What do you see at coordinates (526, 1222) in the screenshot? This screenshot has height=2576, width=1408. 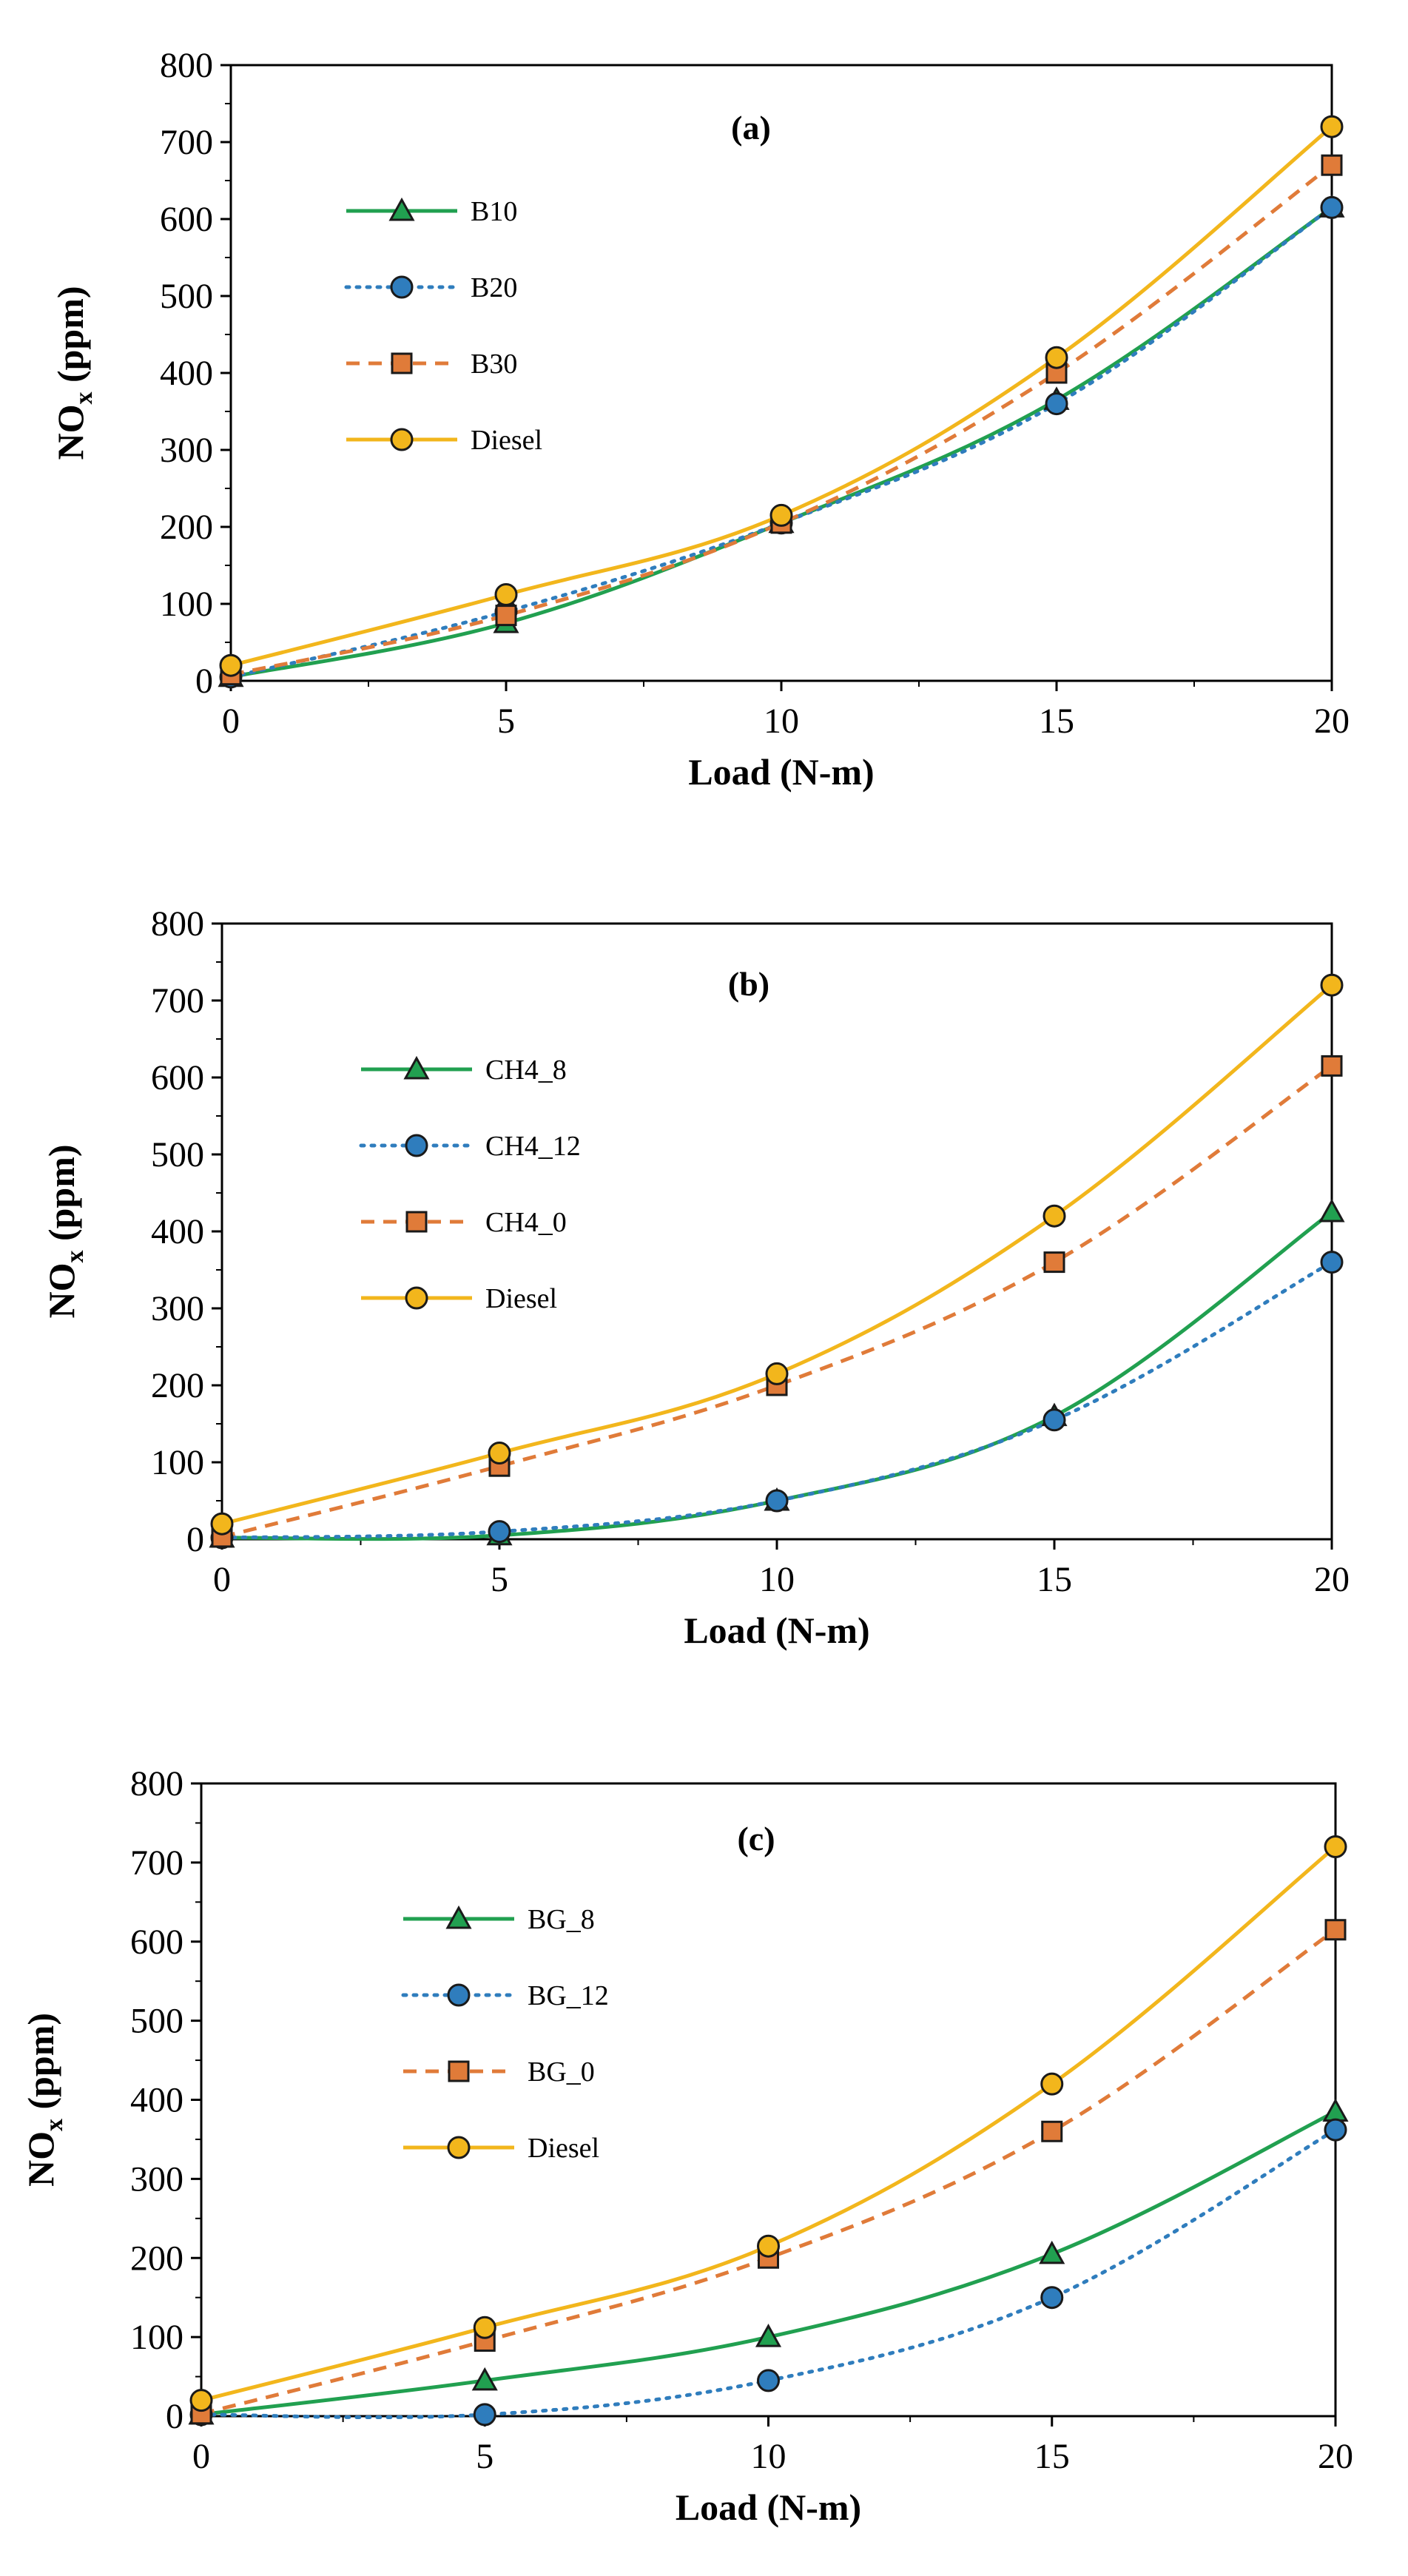 I see `legend-label: CH4_0` at bounding box center [526, 1222].